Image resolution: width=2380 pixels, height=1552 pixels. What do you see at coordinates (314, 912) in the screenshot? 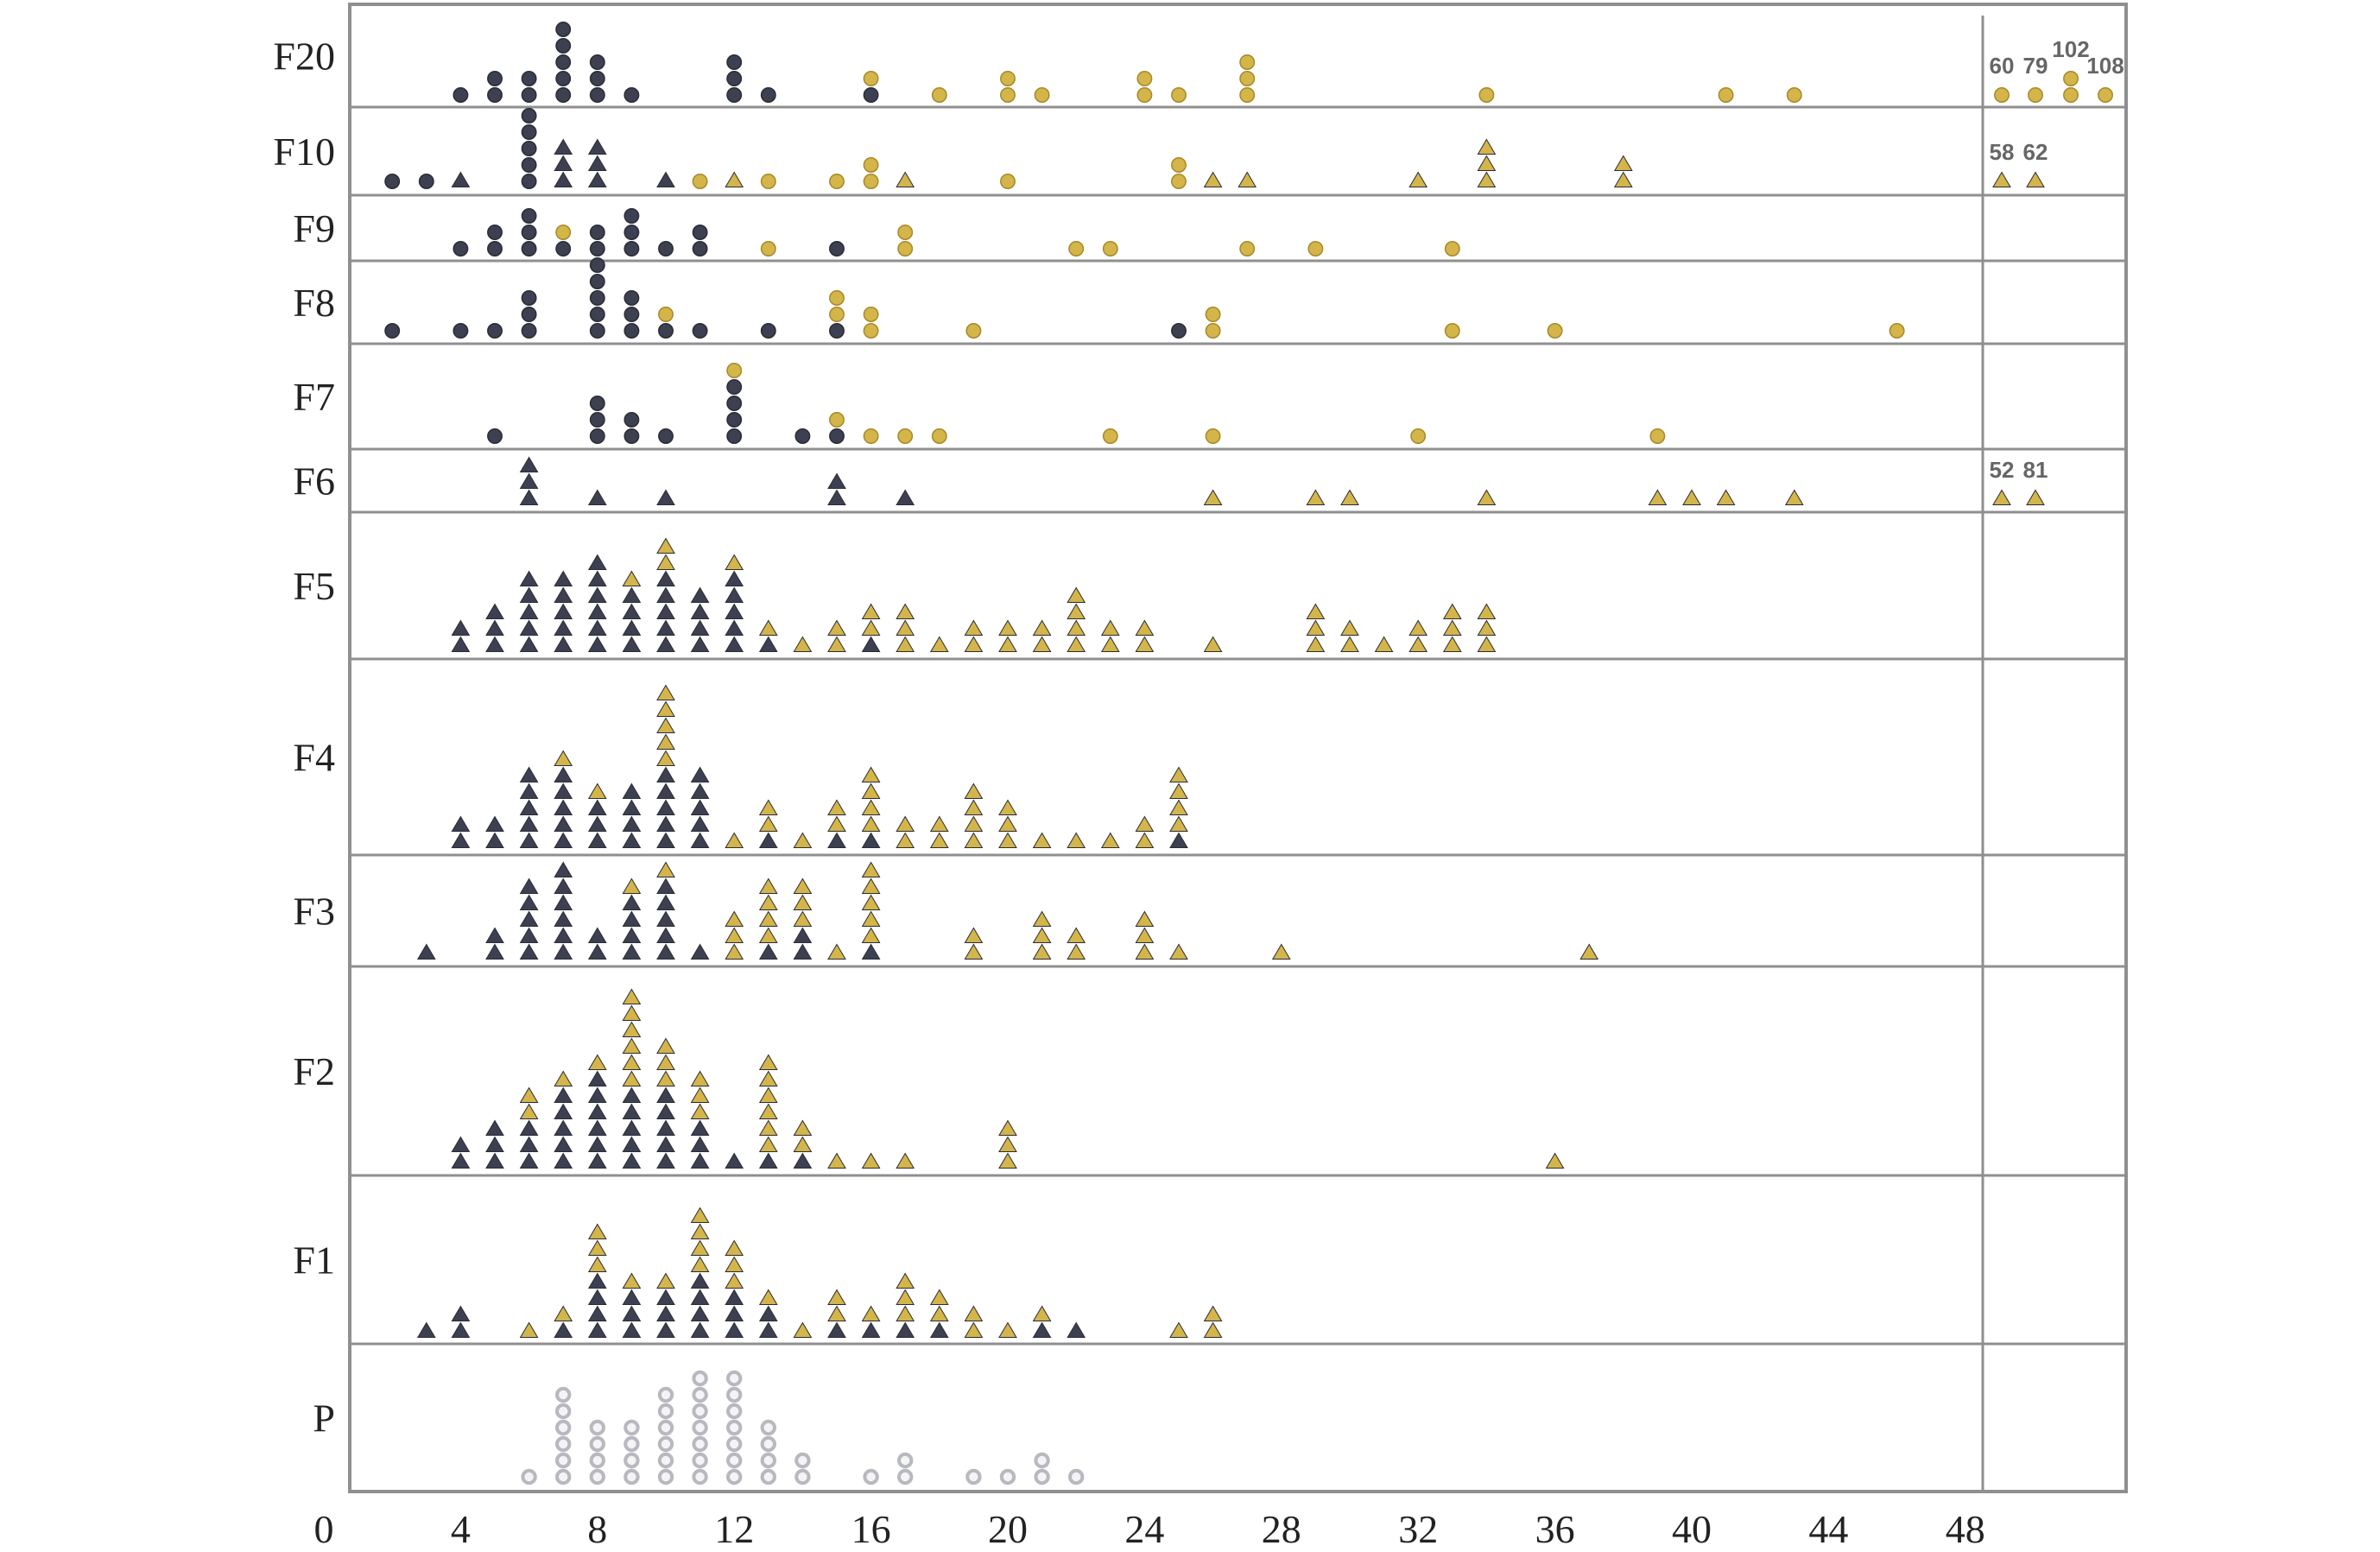
I see `row-label: F3` at bounding box center [314, 912].